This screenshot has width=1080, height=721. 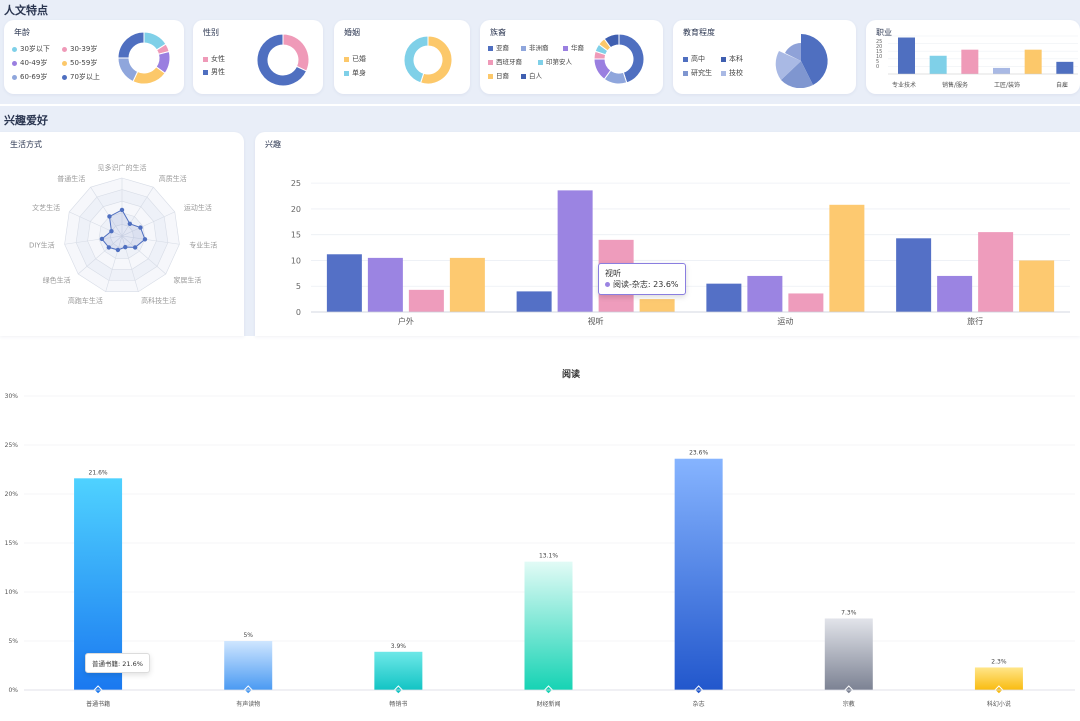 What do you see at coordinates (498, 32) in the screenshot?
I see `ethnicity-title: 族裔` at bounding box center [498, 32].